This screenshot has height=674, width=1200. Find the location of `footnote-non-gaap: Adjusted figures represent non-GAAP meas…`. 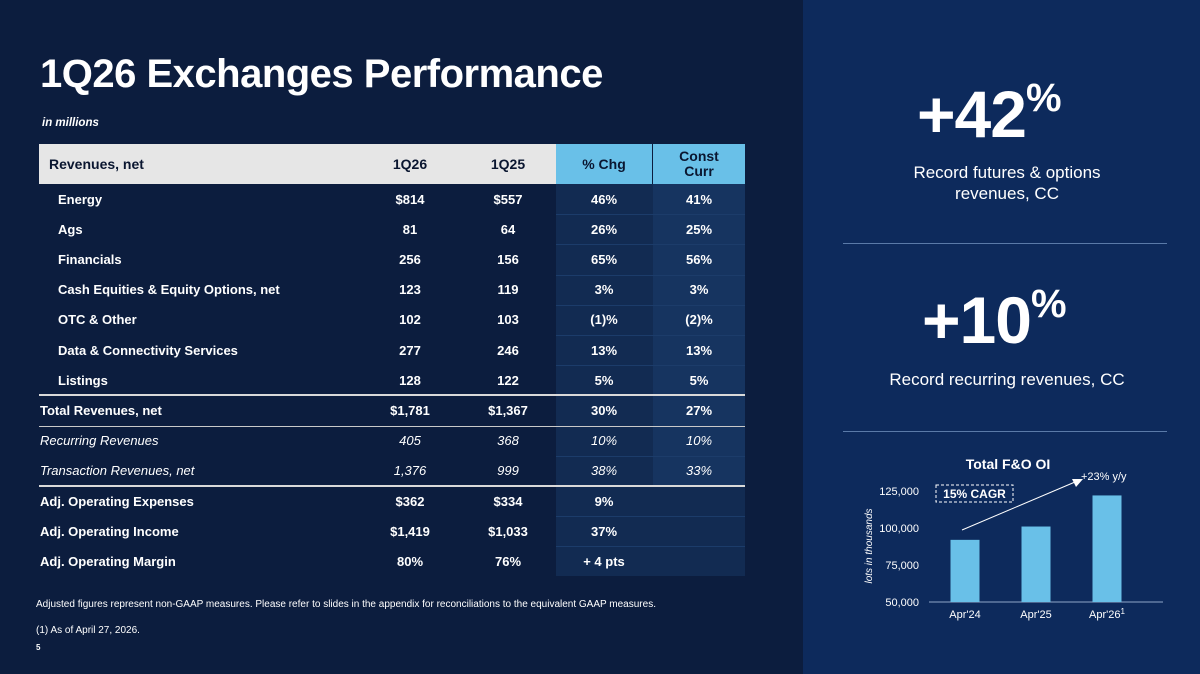

footnote-non-gaap: Adjusted figures represent non-GAAP meas… is located at coordinates (346, 604).